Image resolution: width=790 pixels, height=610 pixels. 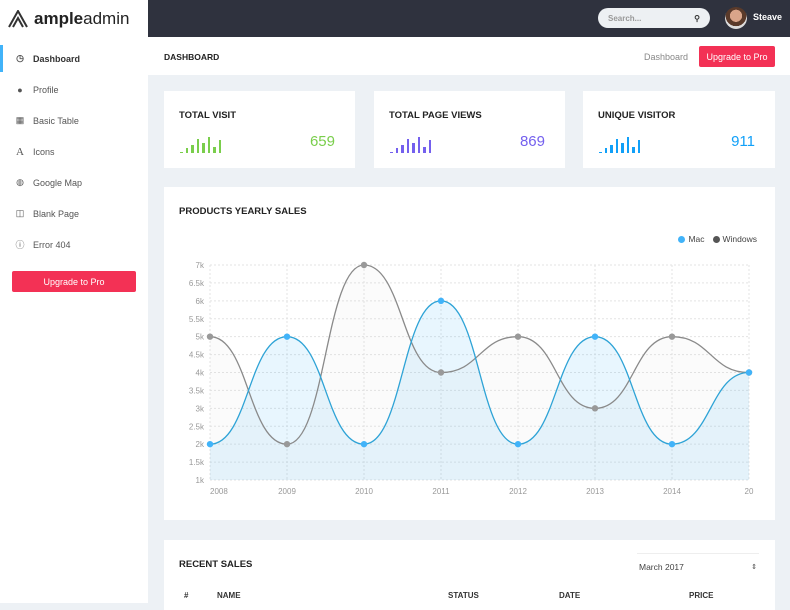 I want to click on avatar, so click(x=736, y=18).